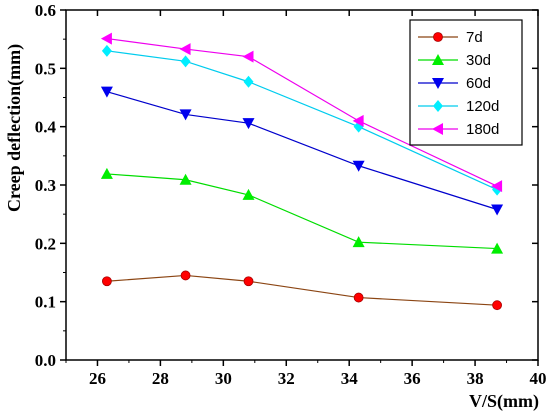  I want to click on series-line-7d, so click(302, 290).